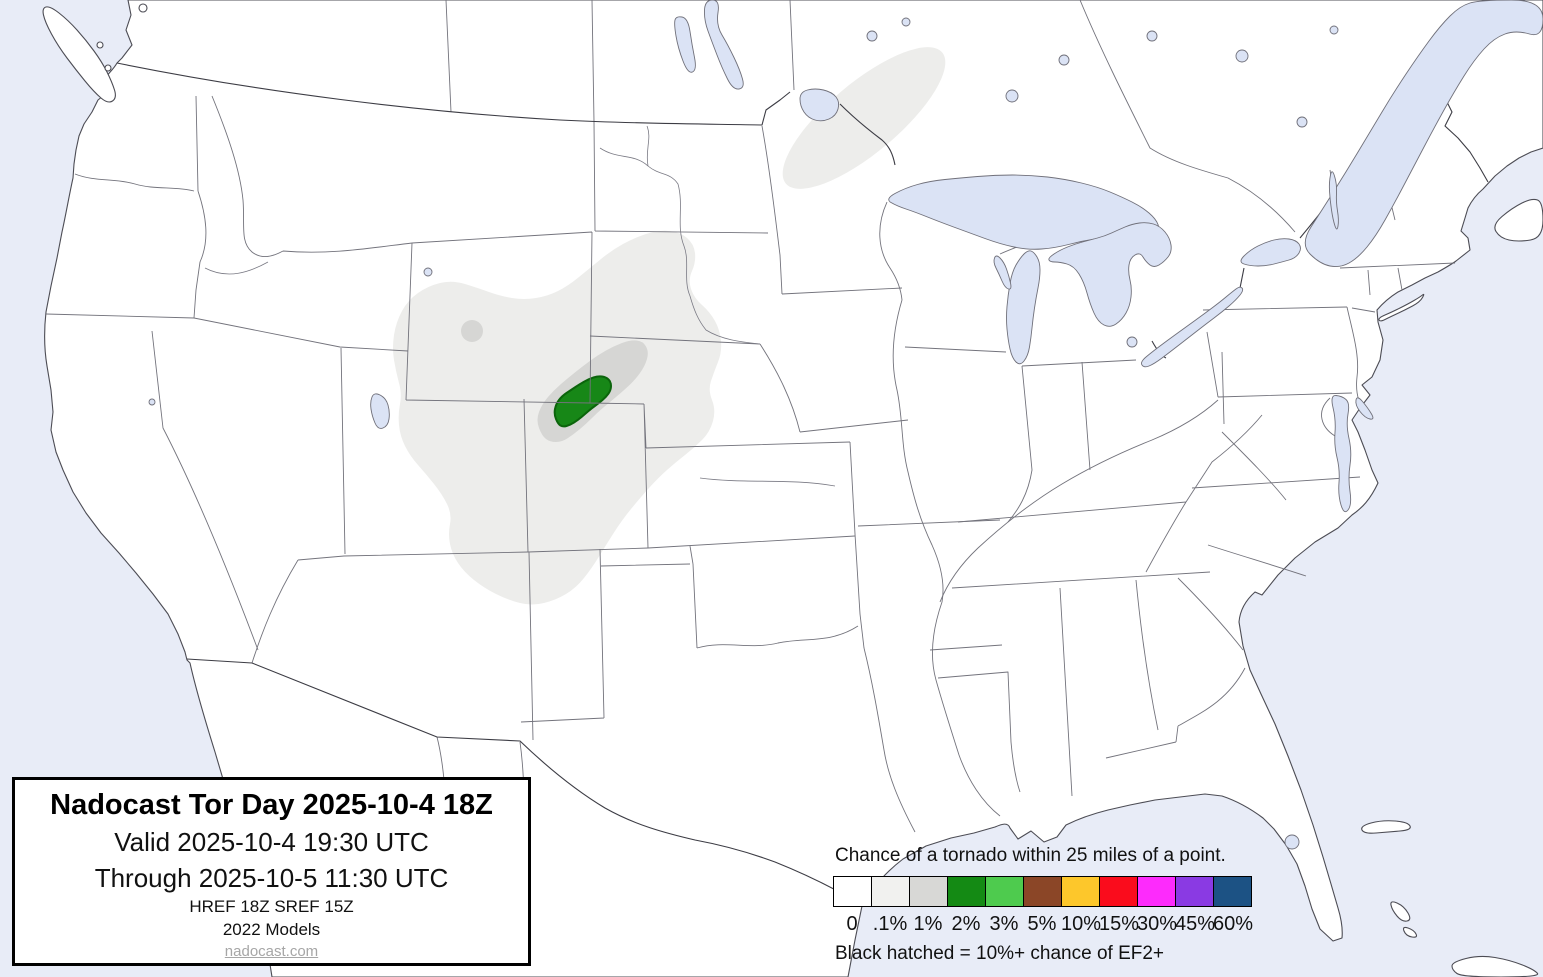 The height and width of the screenshot is (977, 1543). Describe the element at coordinates (1495, 966) in the screenshot. I see `cuba-island` at that location.